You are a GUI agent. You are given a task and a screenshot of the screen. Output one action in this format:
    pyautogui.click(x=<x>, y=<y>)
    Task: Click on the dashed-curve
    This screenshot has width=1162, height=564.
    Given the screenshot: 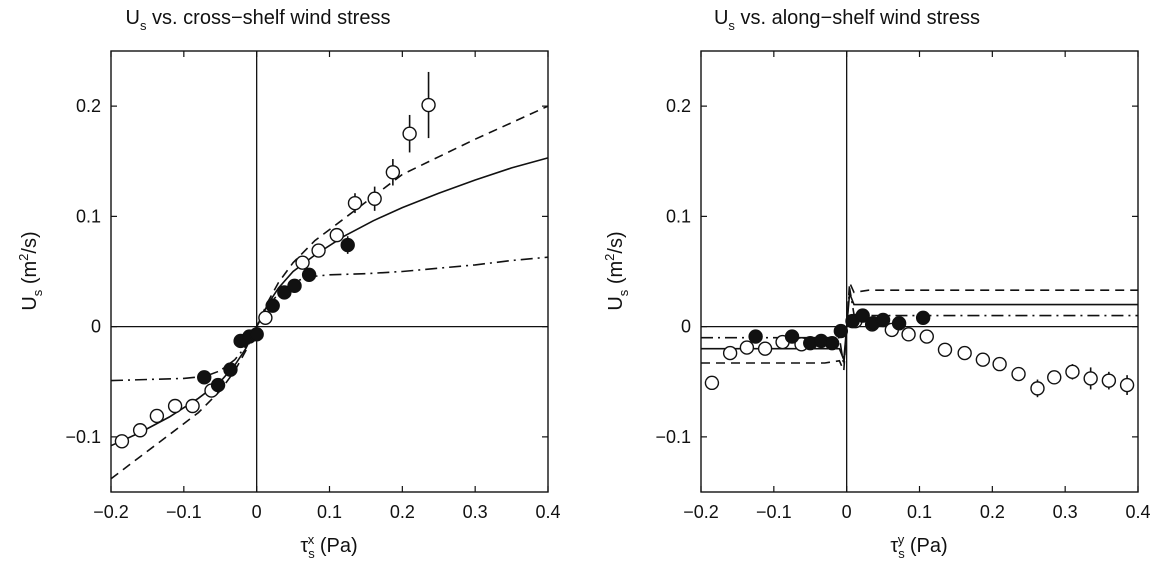 What is the action you would take?
    pyautogui.click(x=919, y=327)
    